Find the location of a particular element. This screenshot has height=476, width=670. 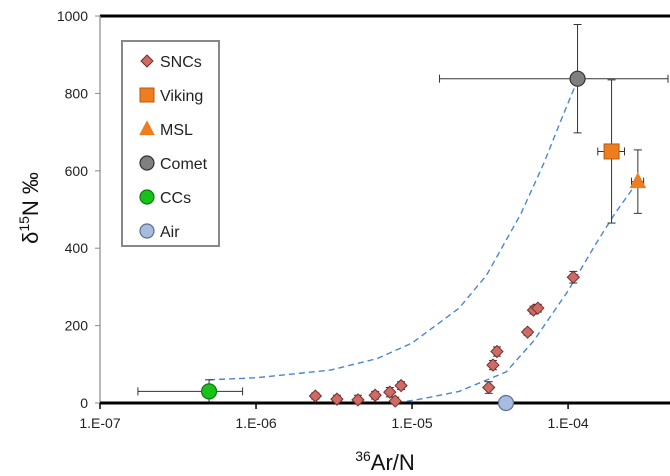

data-point-ccs is located at coordinates (209, 391).